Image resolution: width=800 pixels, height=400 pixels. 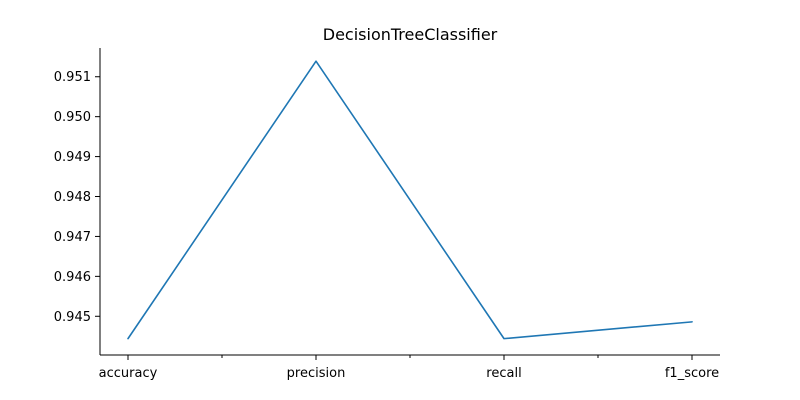 I want to click on y-axis: 0.945 0.946 0.947 0.948 0.949 0.950 0.951, so click(x=77, y=201).